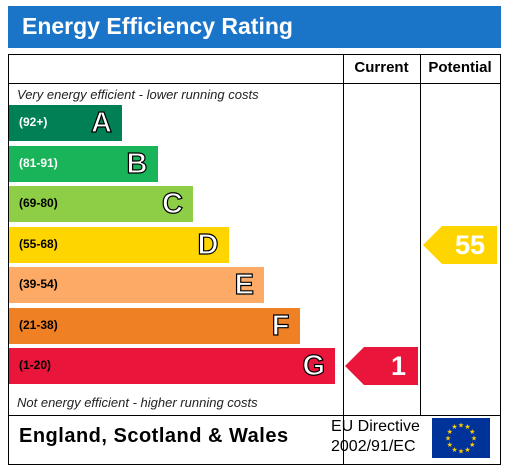 This screenshot has height=467, width=509. Describe the element at coordinates (254, 83) in the screenshot. I see `header-divider` at that location.